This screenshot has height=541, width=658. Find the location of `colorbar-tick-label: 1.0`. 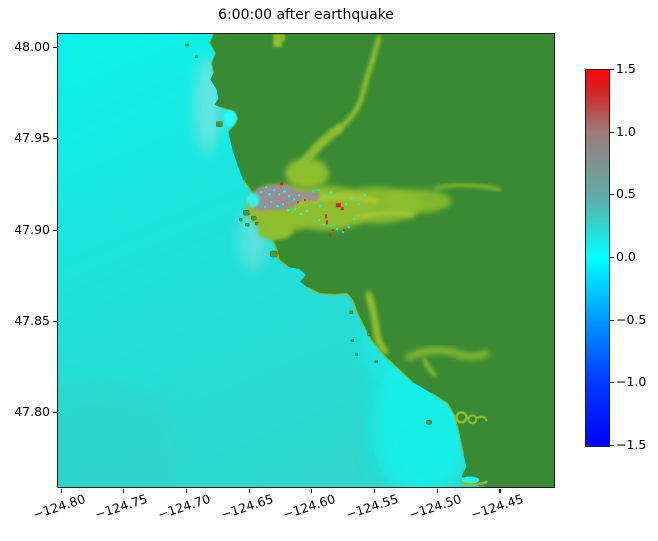

colorbar-tick-label: 1.0 is located at coordinates (626, 131).